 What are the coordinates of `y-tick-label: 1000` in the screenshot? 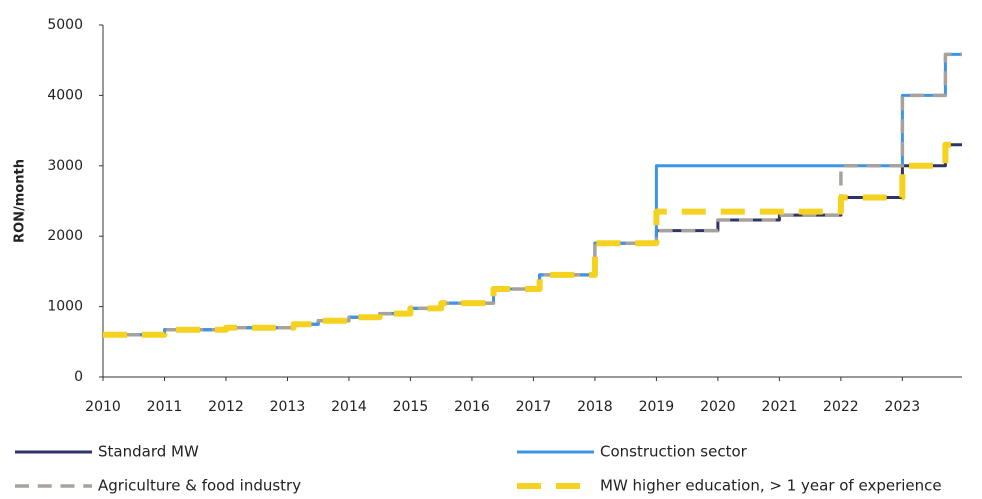 It's located at (65, 307).